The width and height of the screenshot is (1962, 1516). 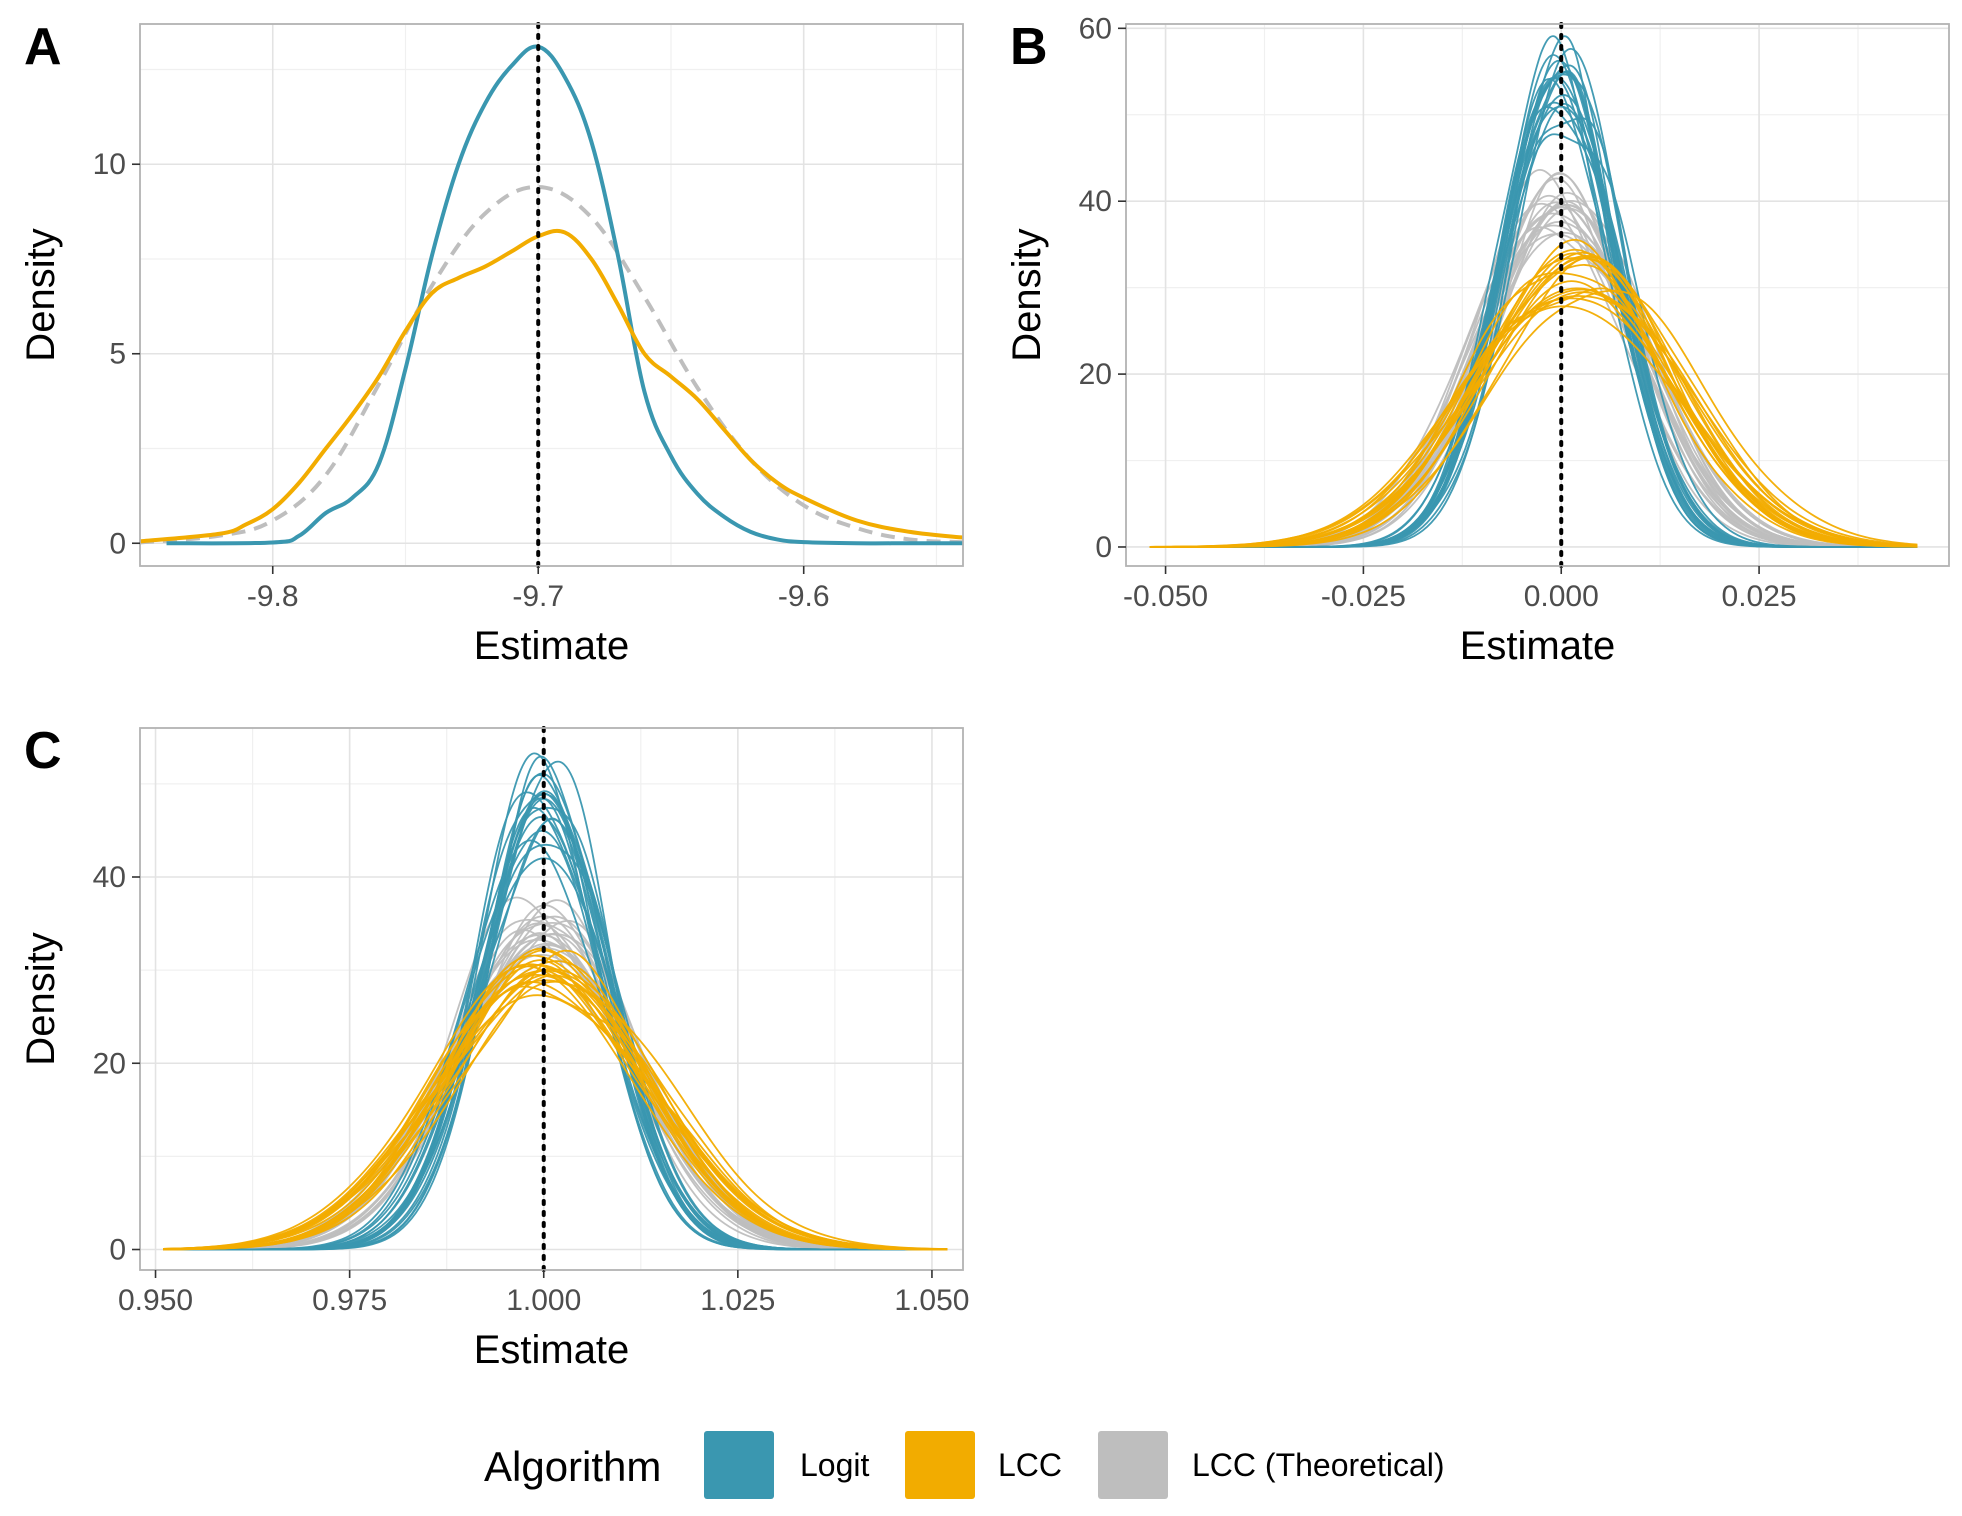 I want to click on x-tick-label: 0.950, so click(x=155, y=1300).